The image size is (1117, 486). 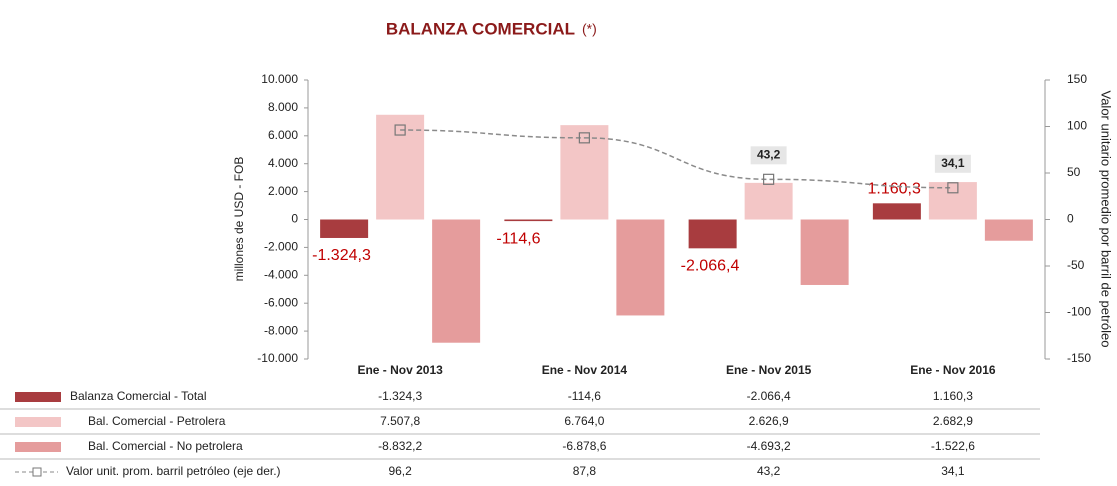 What do you see at coordinates (893, 189) in the screenshot?
I see `data-label: 1.160,3` at bounding box center [893, 189].